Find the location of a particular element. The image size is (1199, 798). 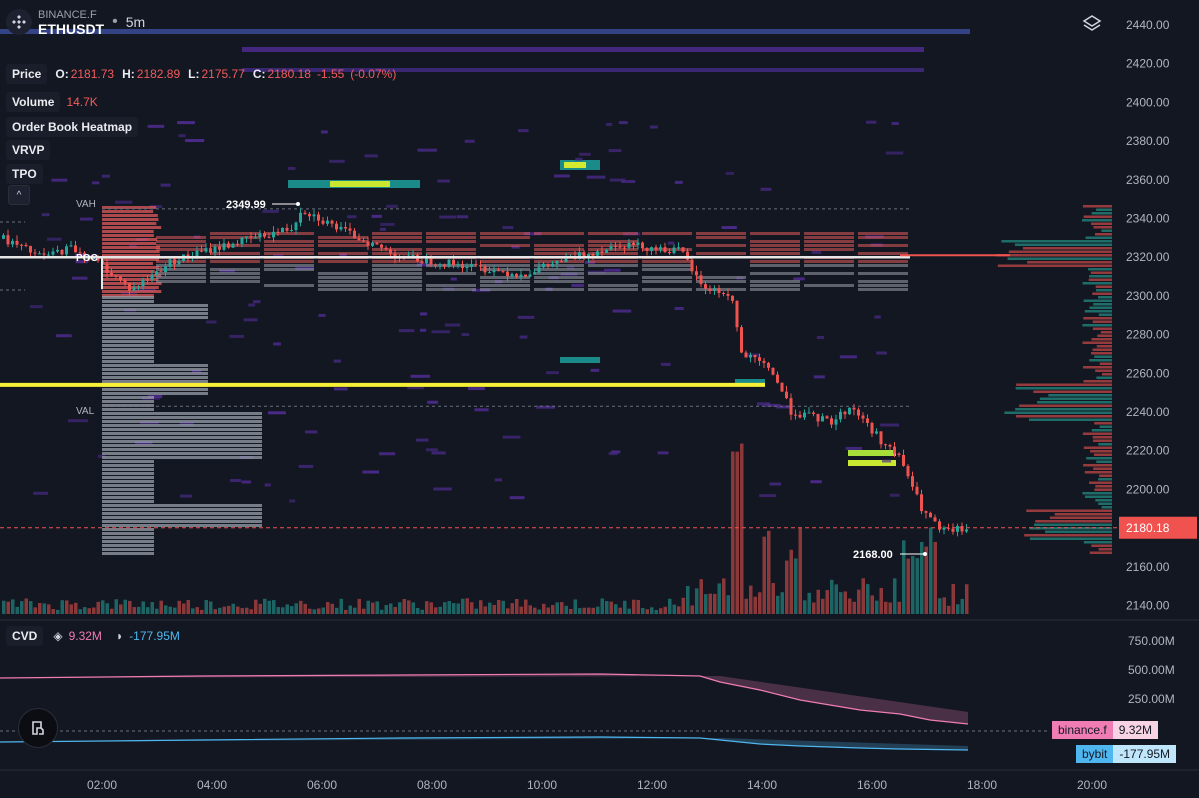

app-logo-icon is located at coordinates (38, 728).